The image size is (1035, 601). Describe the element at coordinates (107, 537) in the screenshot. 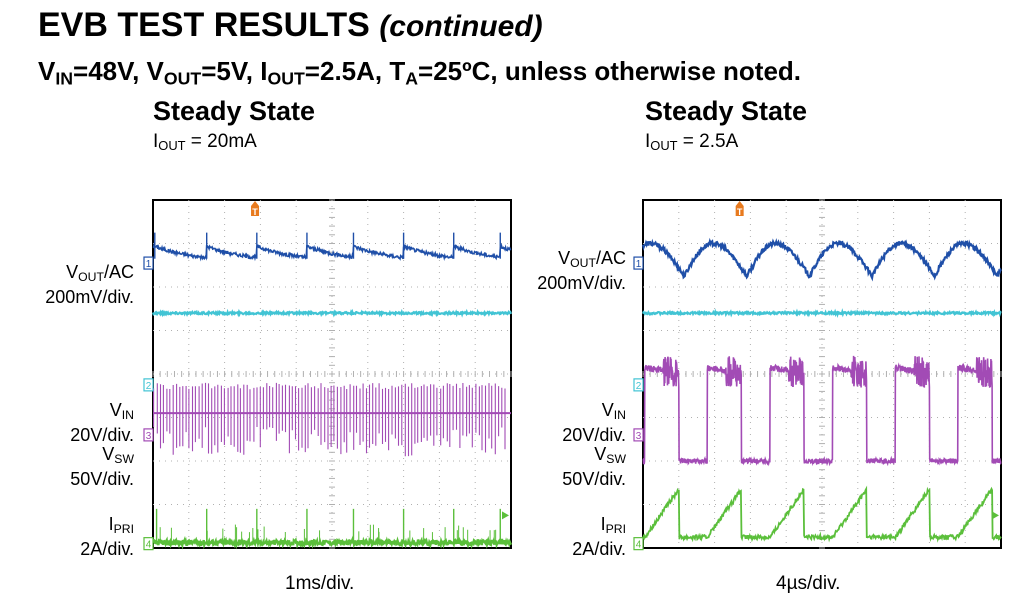

I see `panel1-ipri-label: IPRI 2A/div.` at that location.